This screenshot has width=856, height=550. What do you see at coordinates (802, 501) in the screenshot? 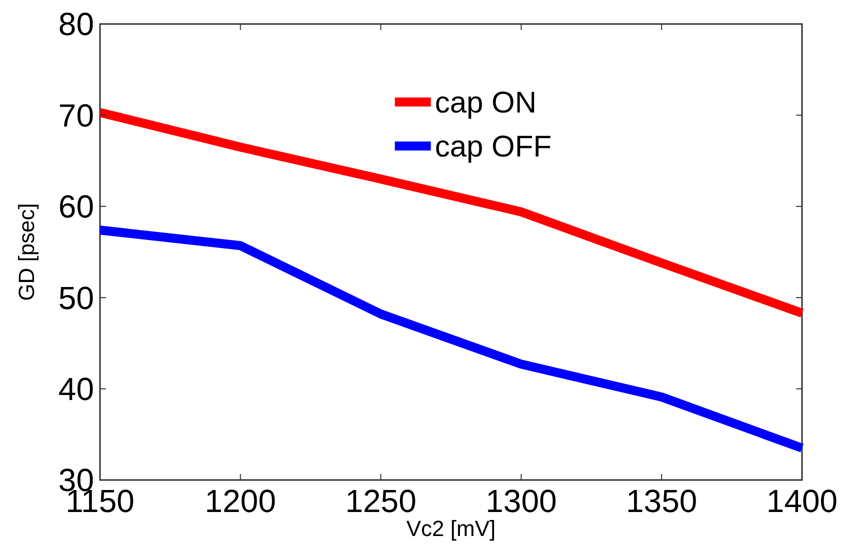
I see `x-tick-label: 1400` at bounding box center [802, 501].